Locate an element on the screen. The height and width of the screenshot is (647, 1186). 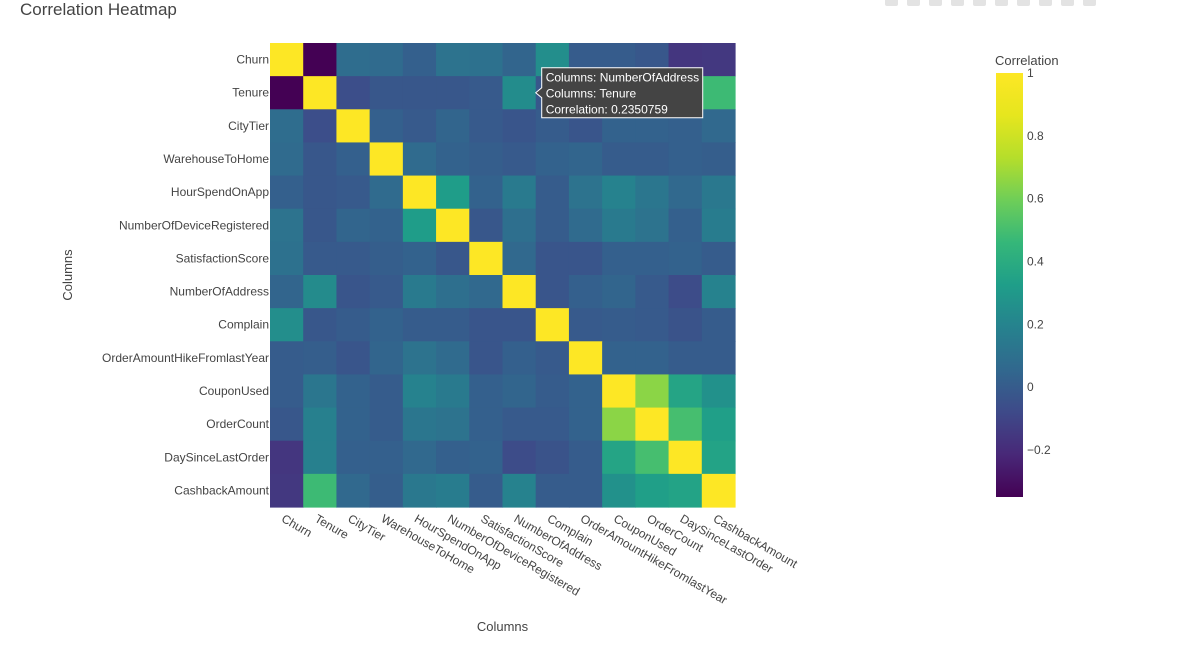
plotly-logo-icon is located at coordinates (1089, 3).